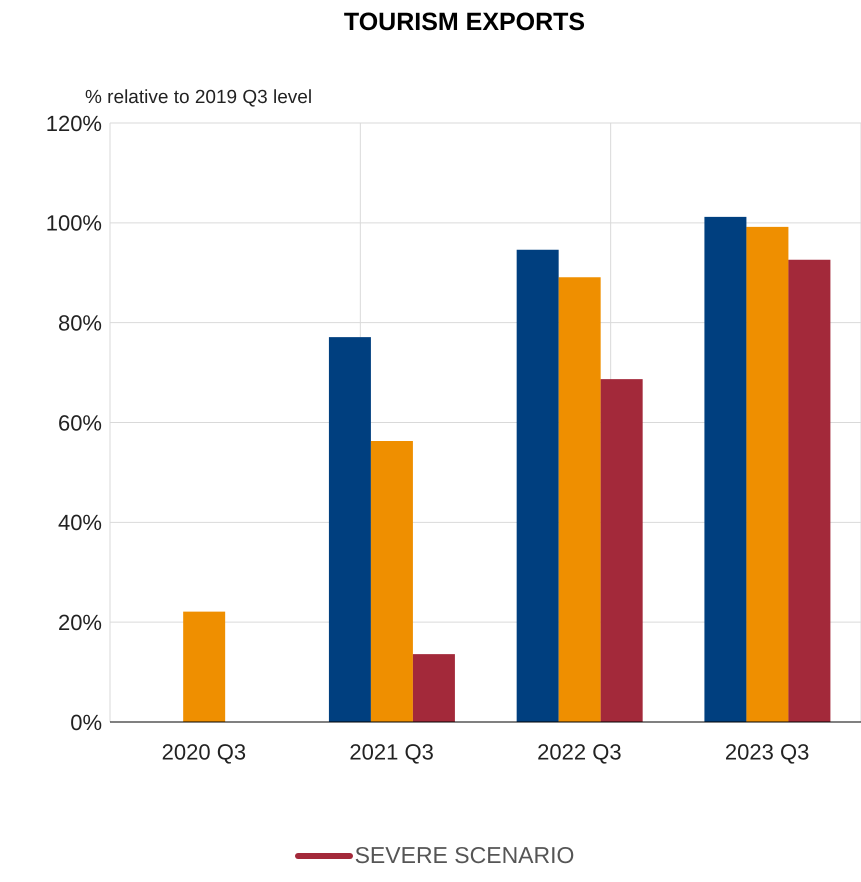 The height and width of the screenshot is (882, 861). Describe the element at coordinates (74, 123) in the screenshot. I see `y-tick-label: 120%` at that location.